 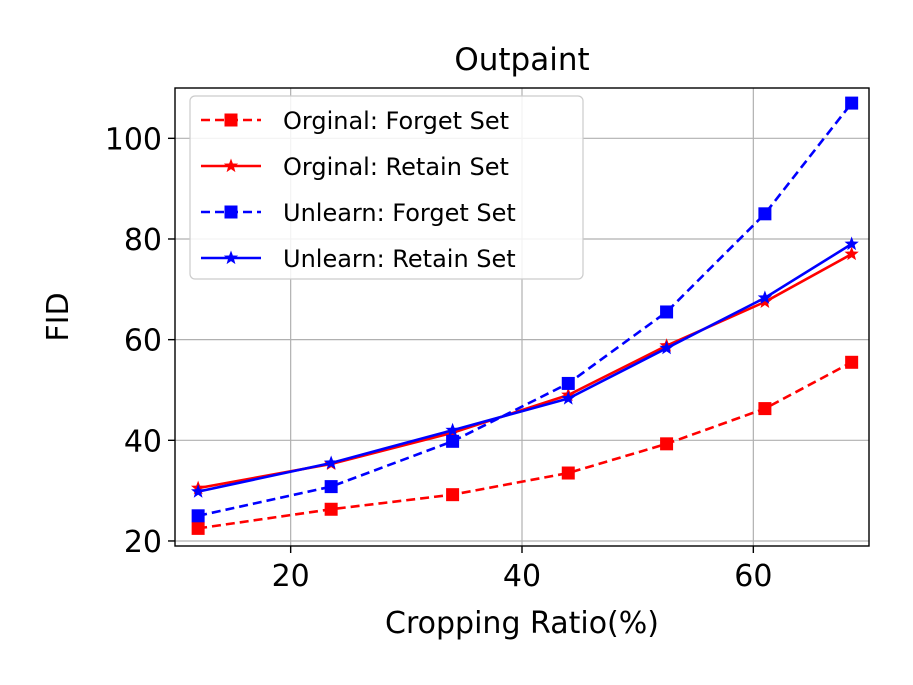 I want to click on legend-label: Orginal: Forget Set, so click(x=396, y=121).